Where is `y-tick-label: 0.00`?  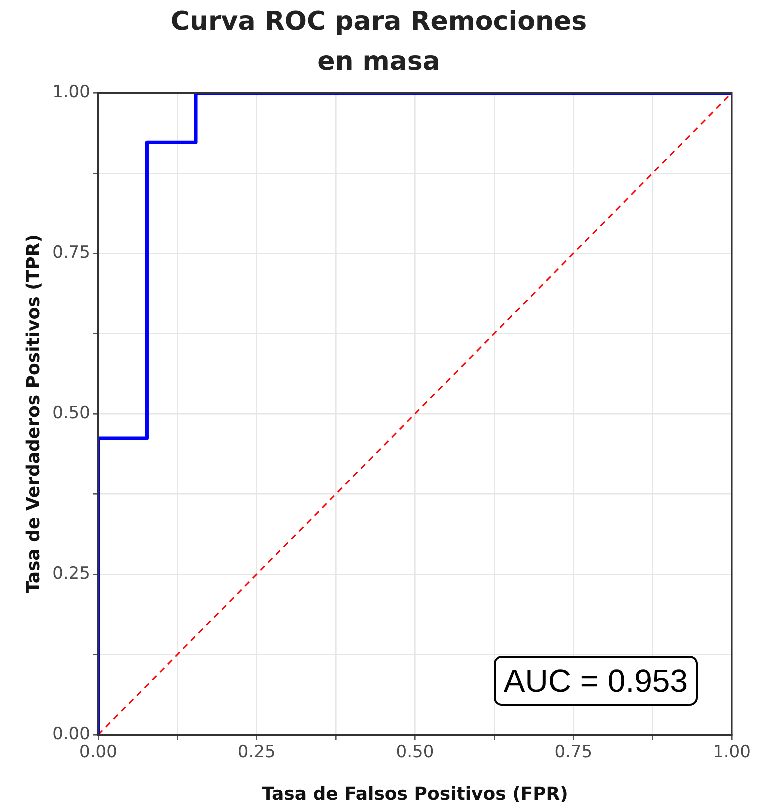 y-tick-label: 0.00 is located at coordinates (71, 734).